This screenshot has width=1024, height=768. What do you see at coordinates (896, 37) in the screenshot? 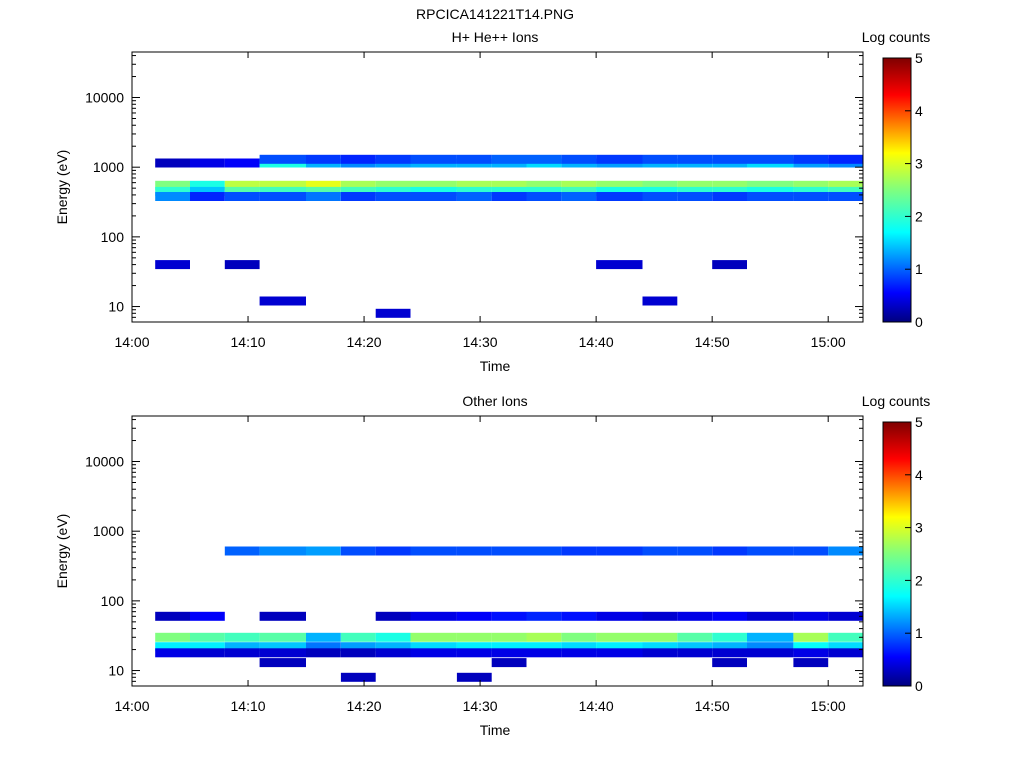
I see `colorbar-label: Log counts` at bounding box center [896, 37].